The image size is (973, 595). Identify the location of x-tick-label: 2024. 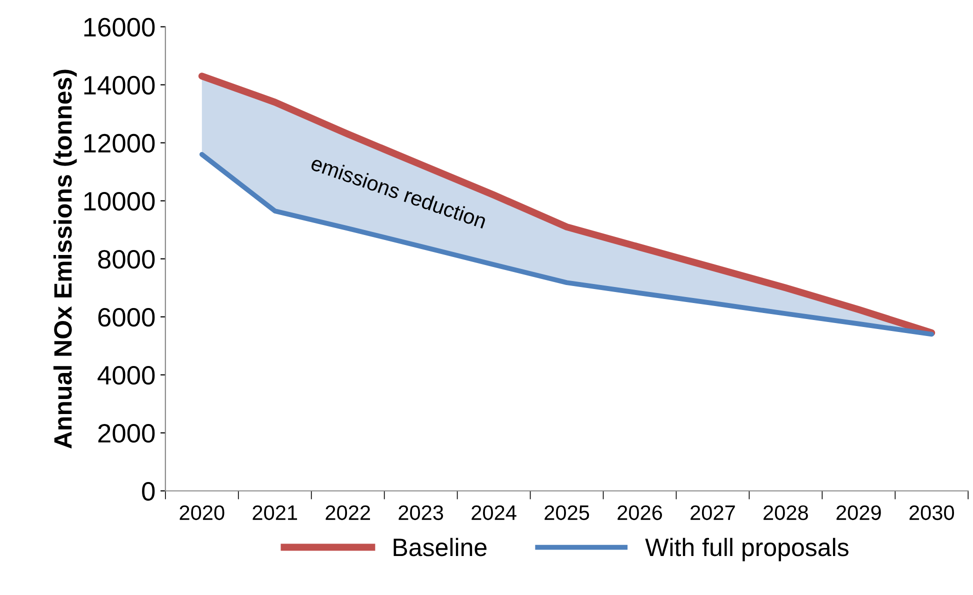
(494, 512).